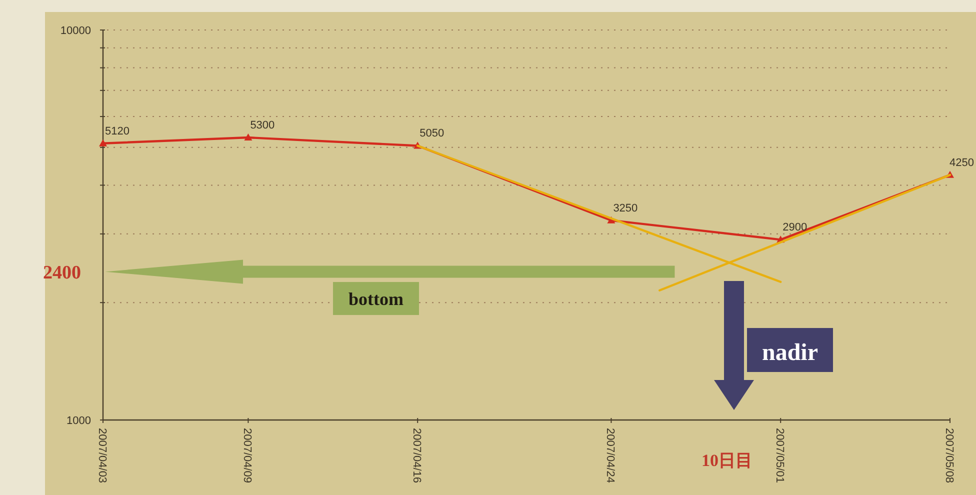  Describe the element at coordinates (117, 131) in the screenshot. I see `data-label: 5120` at that location.